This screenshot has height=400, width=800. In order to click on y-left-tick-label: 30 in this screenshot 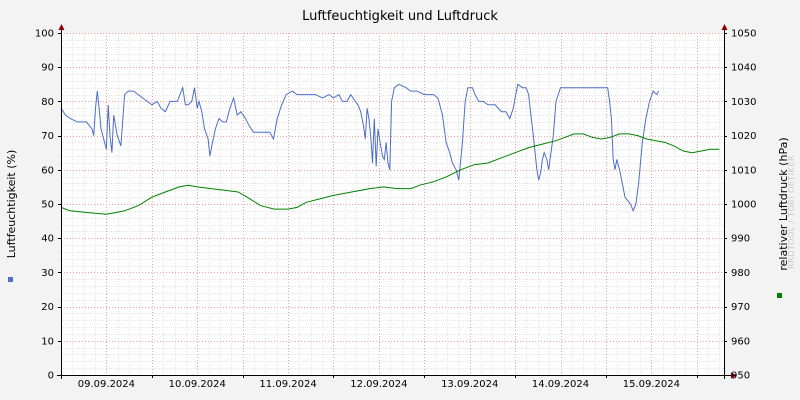, I will do `click(47, 273)`.